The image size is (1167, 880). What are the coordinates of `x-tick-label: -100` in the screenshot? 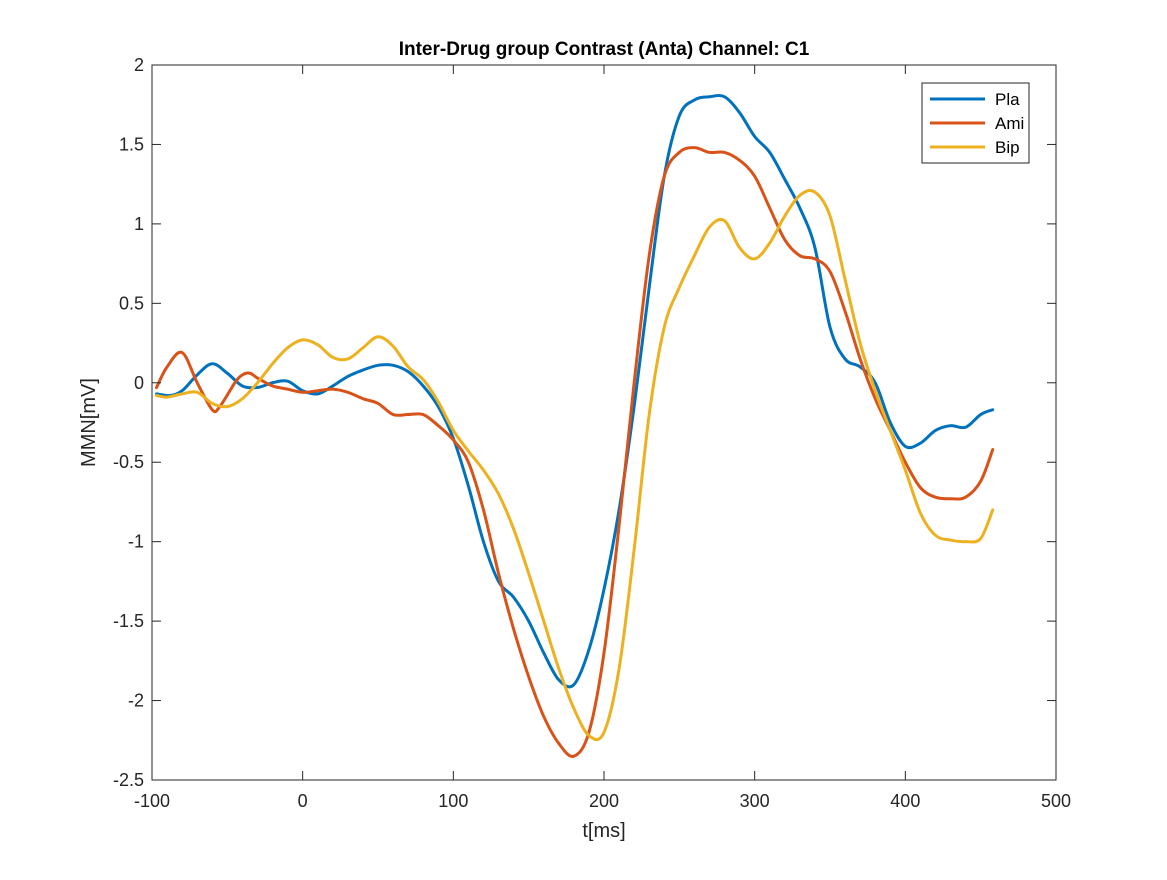 It's located at (152, 801).